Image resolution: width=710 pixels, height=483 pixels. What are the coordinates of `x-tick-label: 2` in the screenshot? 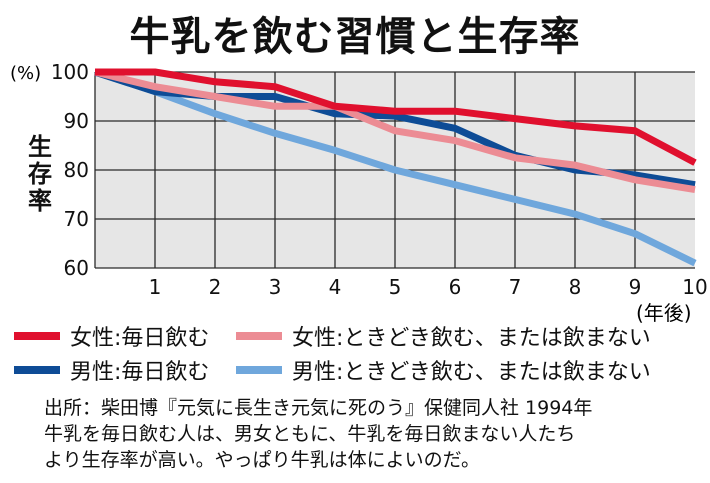 It's located at (215, 287).